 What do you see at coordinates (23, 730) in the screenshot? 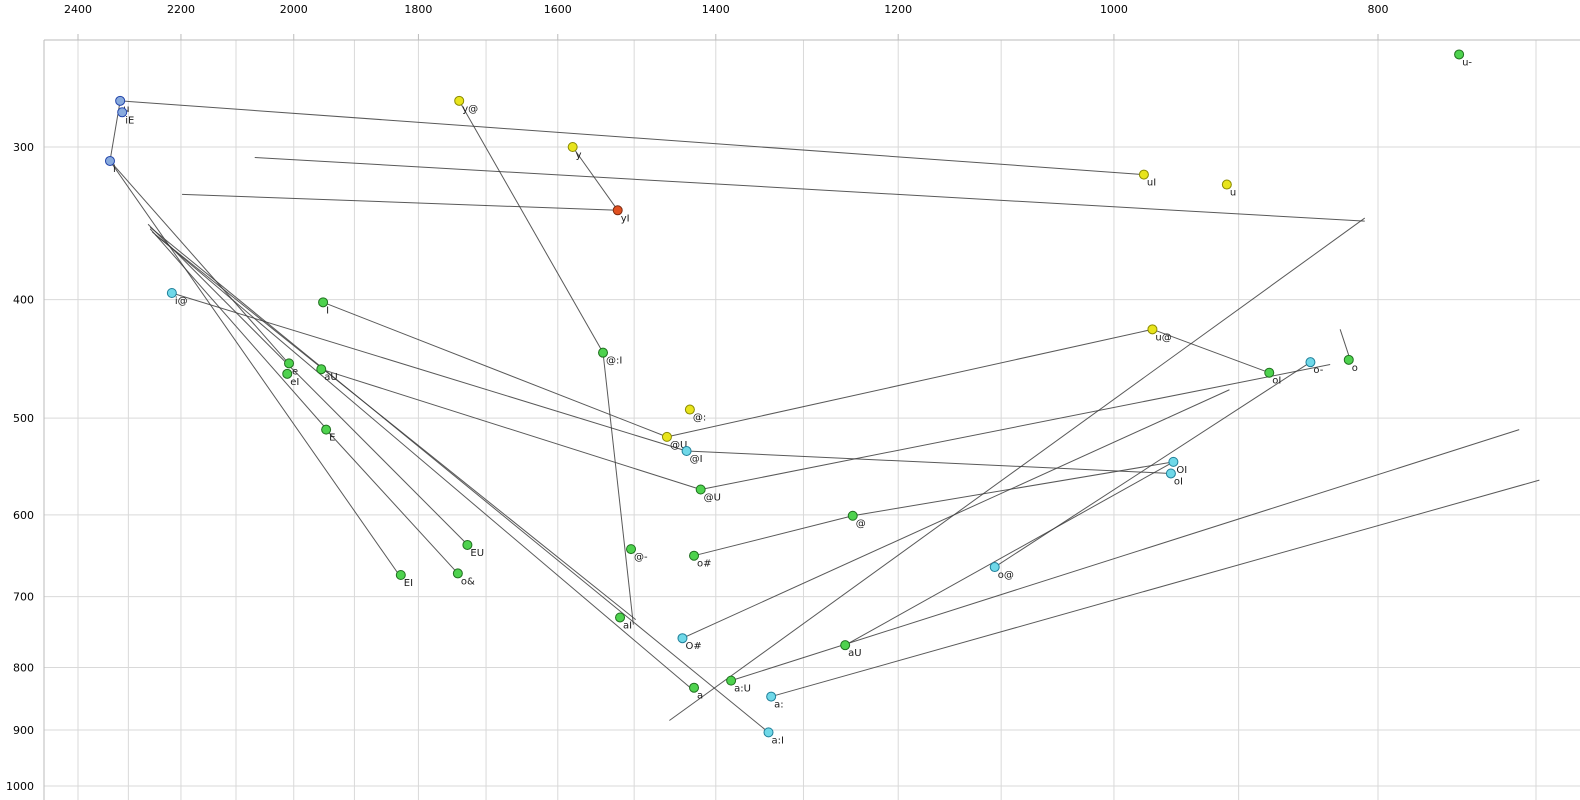
I see `y-tick-label: 900` at bounding box center [23, 730].